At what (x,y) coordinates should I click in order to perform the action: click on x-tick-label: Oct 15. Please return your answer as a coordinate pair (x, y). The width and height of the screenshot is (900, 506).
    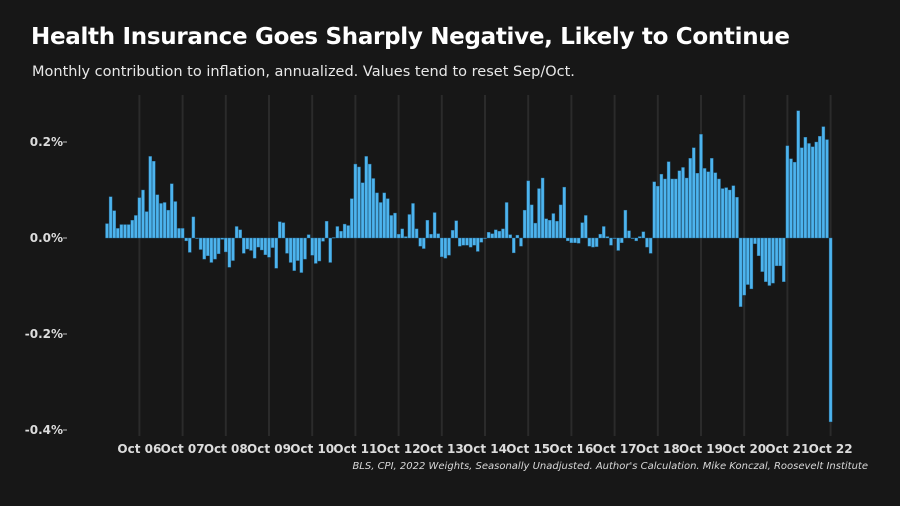
    Looking at the image, I should click on (528, 449).